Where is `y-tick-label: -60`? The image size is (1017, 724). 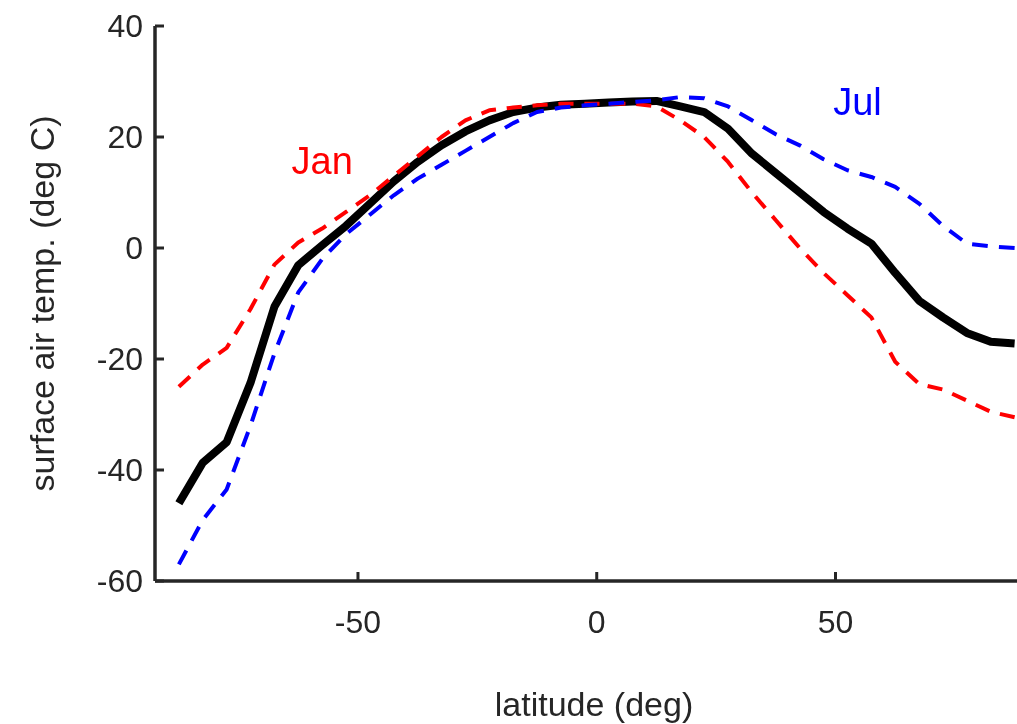
y-tick-label: -60 is located at coordinates (119, 581).